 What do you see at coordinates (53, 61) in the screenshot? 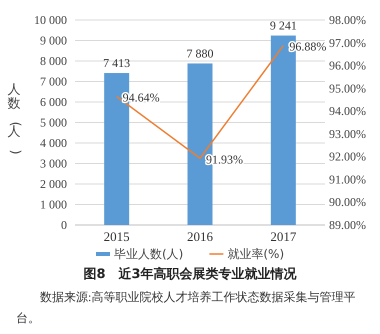
I see `y-tick-label: 8 000` at bounding box center [53, 61].